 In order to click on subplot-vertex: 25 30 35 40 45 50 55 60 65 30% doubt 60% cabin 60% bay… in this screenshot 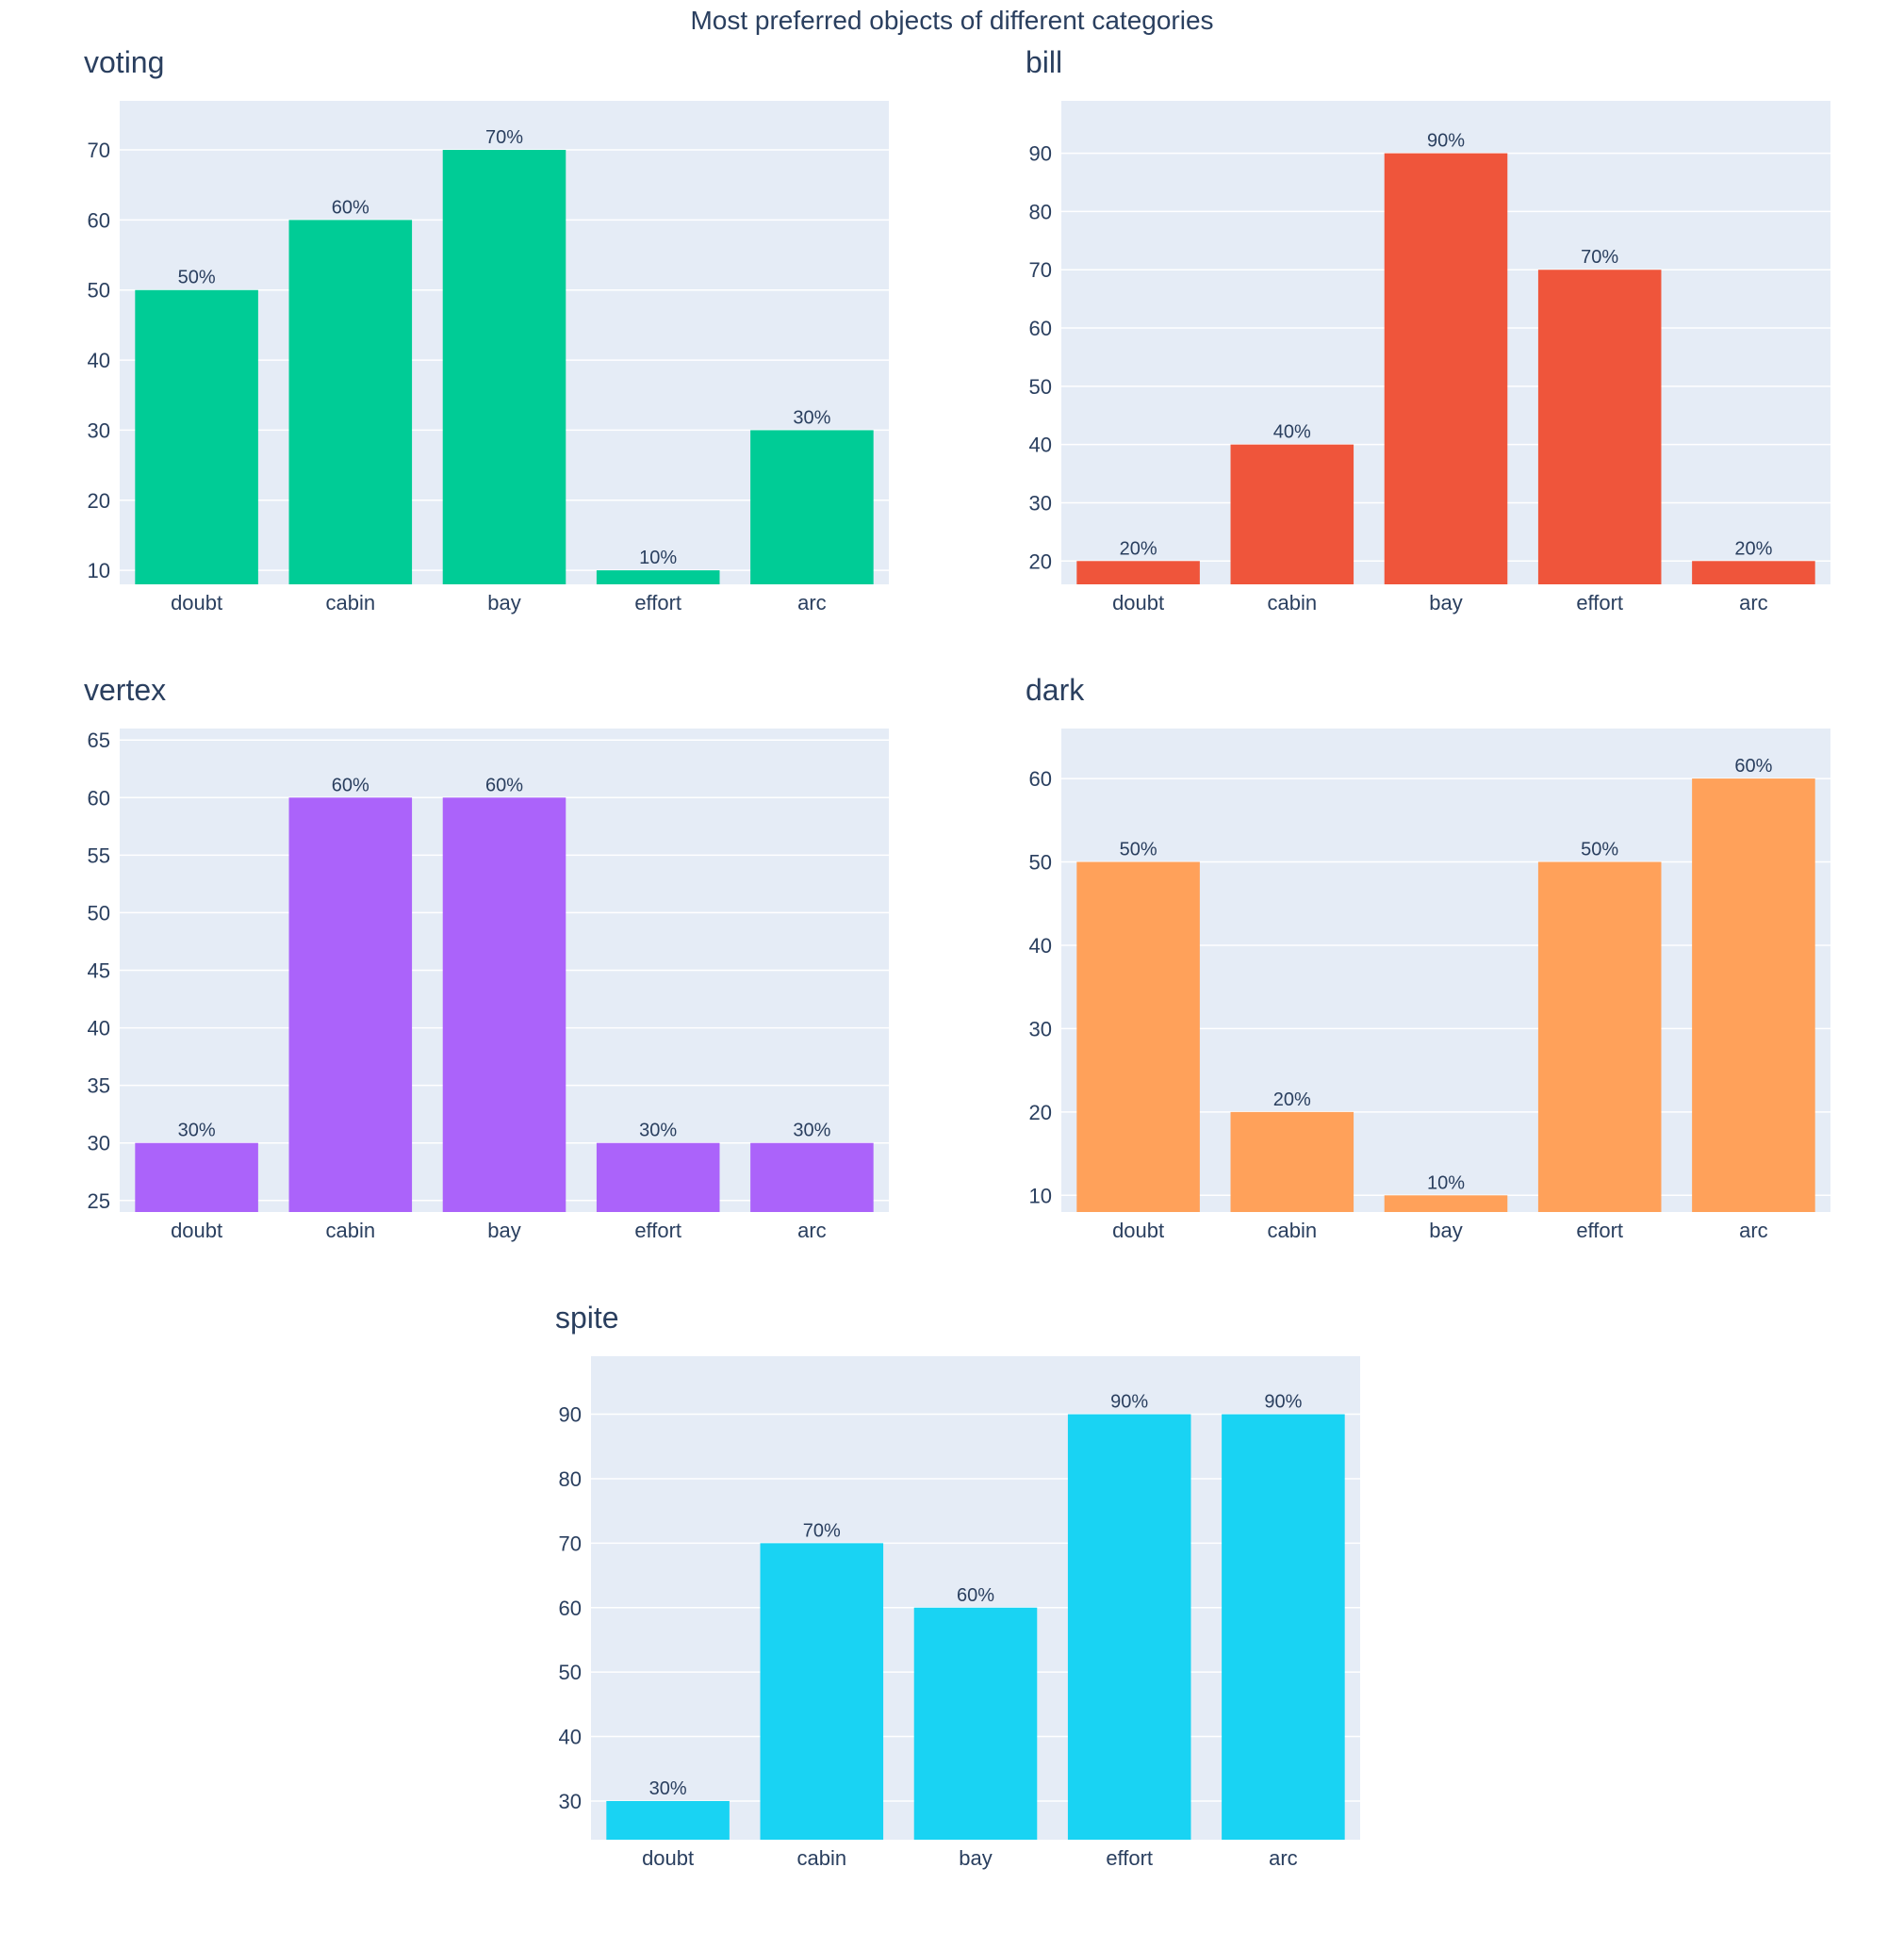, I will do `click(486, 958)`.